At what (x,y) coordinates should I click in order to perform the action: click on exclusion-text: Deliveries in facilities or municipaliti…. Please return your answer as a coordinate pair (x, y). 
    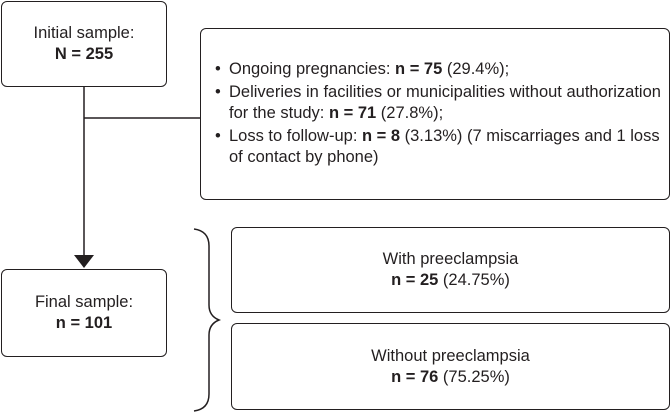
    Looking at the image, I should click on (445, 102).